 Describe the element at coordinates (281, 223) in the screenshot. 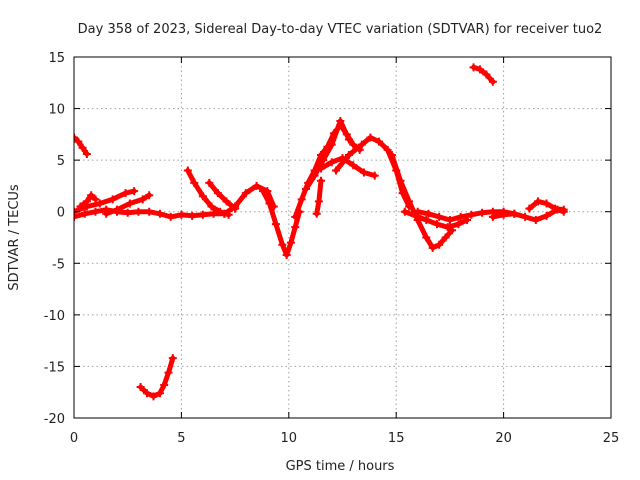

I see `series-arc-dip-main` at that location.